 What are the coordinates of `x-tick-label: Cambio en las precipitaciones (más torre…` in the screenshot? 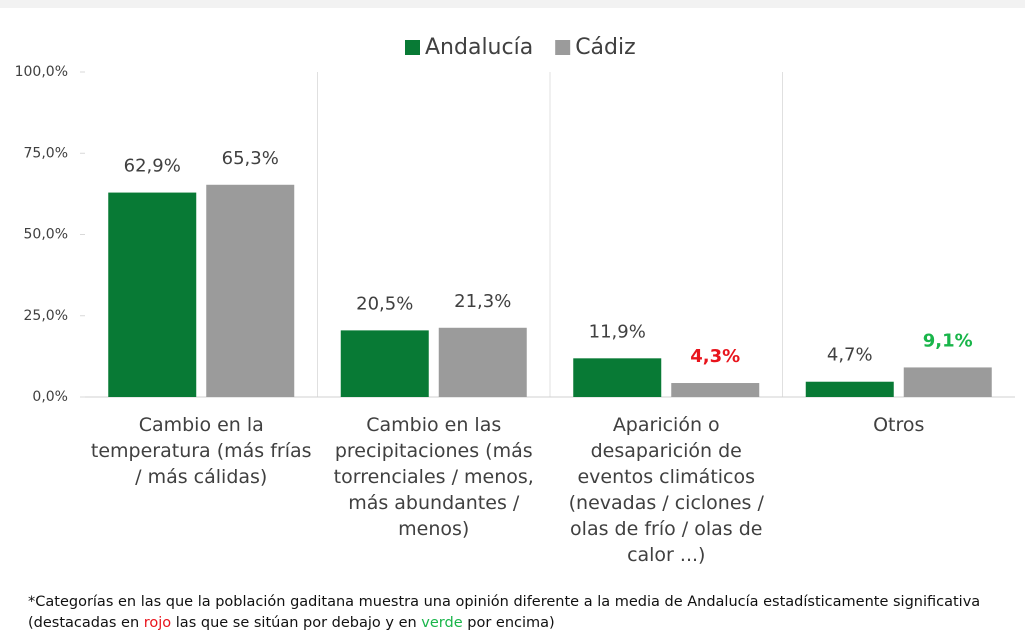 It's located at (433, 477).